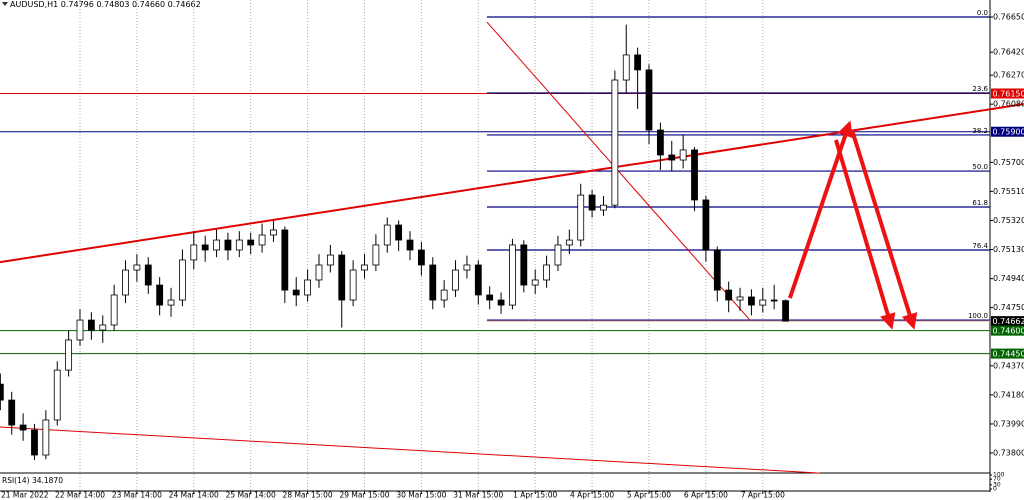  I want to click on rsi-tick-label: 70, so click(997, 479).